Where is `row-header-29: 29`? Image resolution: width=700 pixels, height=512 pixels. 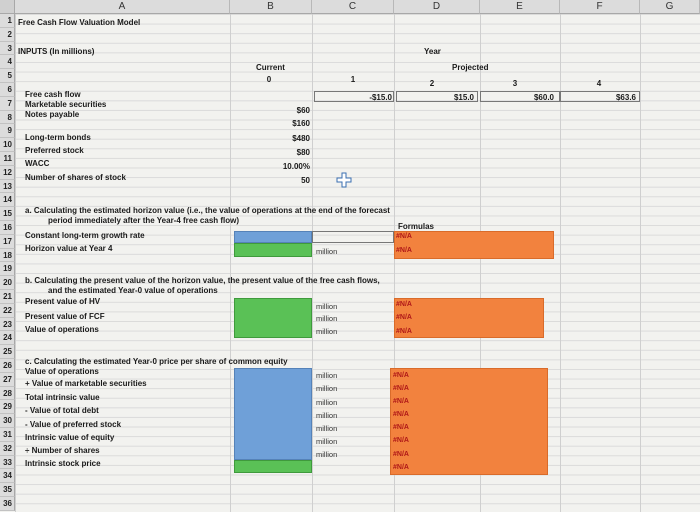 row-header-29: 29 is located at coordinates (7, 407).